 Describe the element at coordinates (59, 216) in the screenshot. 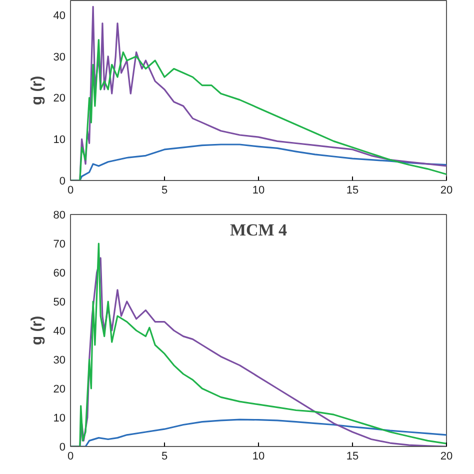

I see `y-tick-label: 80` at that location.